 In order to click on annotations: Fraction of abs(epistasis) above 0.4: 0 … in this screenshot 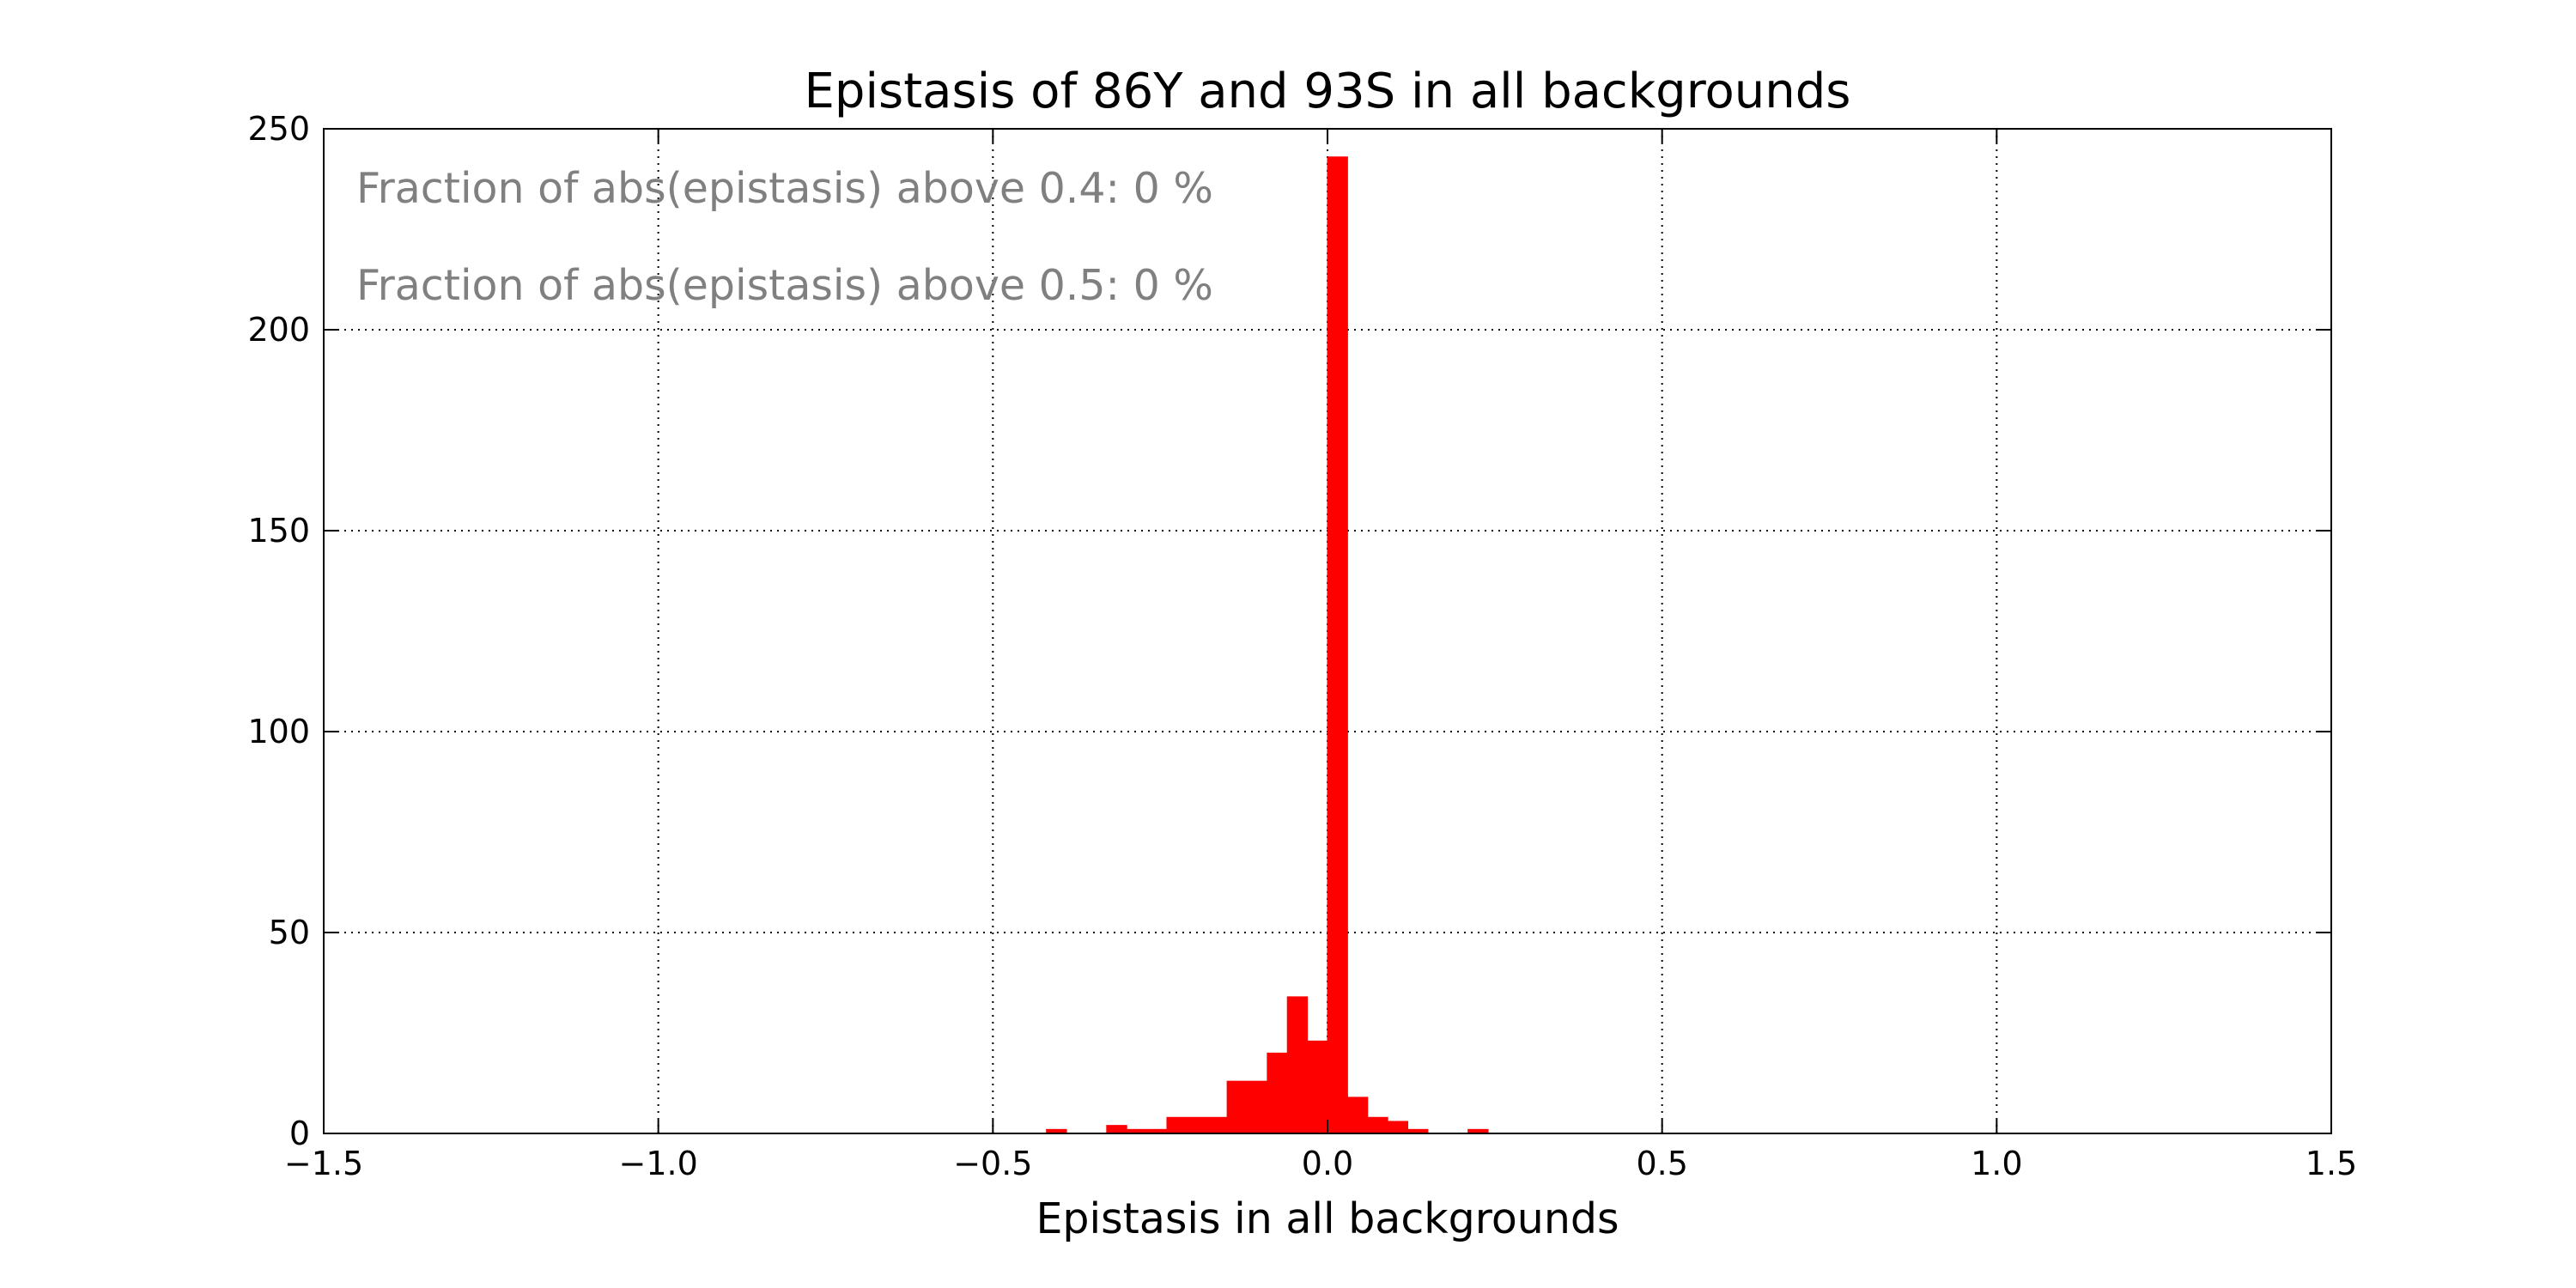, I will do `click(784, 237)`.